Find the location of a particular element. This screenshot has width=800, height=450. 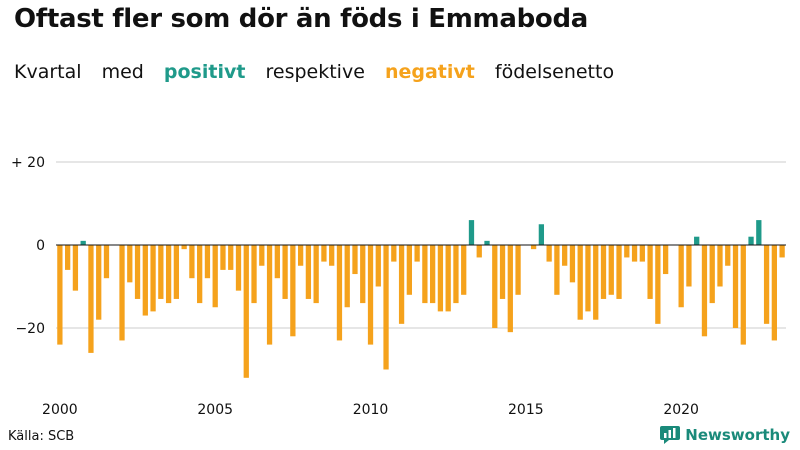

newsworthy-logo-icon is located at coordinates (670, 435).